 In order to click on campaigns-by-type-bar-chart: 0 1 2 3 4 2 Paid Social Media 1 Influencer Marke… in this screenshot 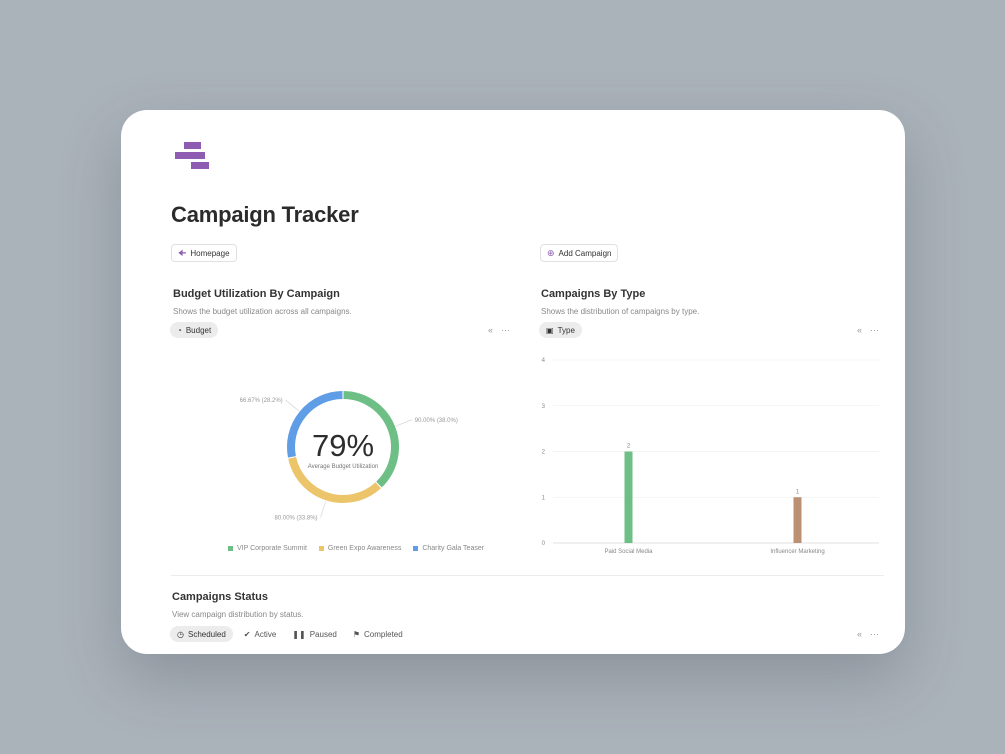, I will do `click(710, 456)`.